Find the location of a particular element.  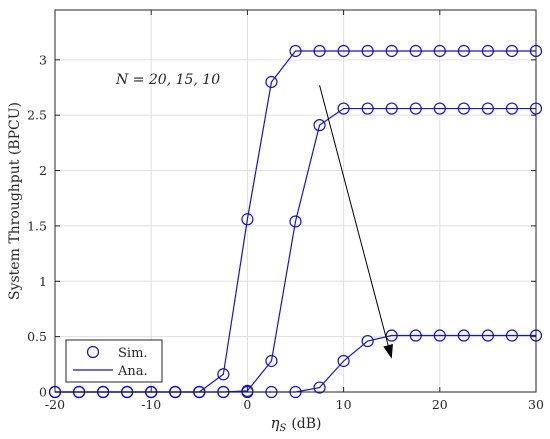

annotation-text: N = 20, 15, 10 is located at coordinates (167, 80).